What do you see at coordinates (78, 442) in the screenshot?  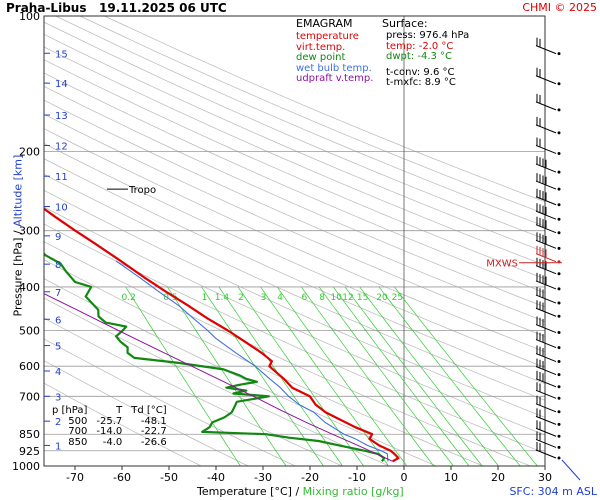 I see `table-cell: 850` at bounding box center [78, 442].